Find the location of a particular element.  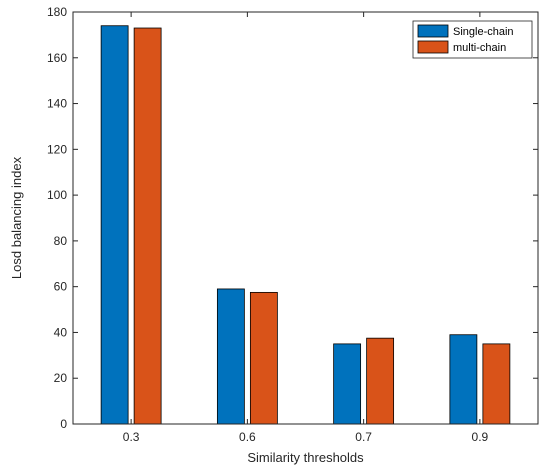

y-tick-label: 80 is located at coordinates (61, 241).